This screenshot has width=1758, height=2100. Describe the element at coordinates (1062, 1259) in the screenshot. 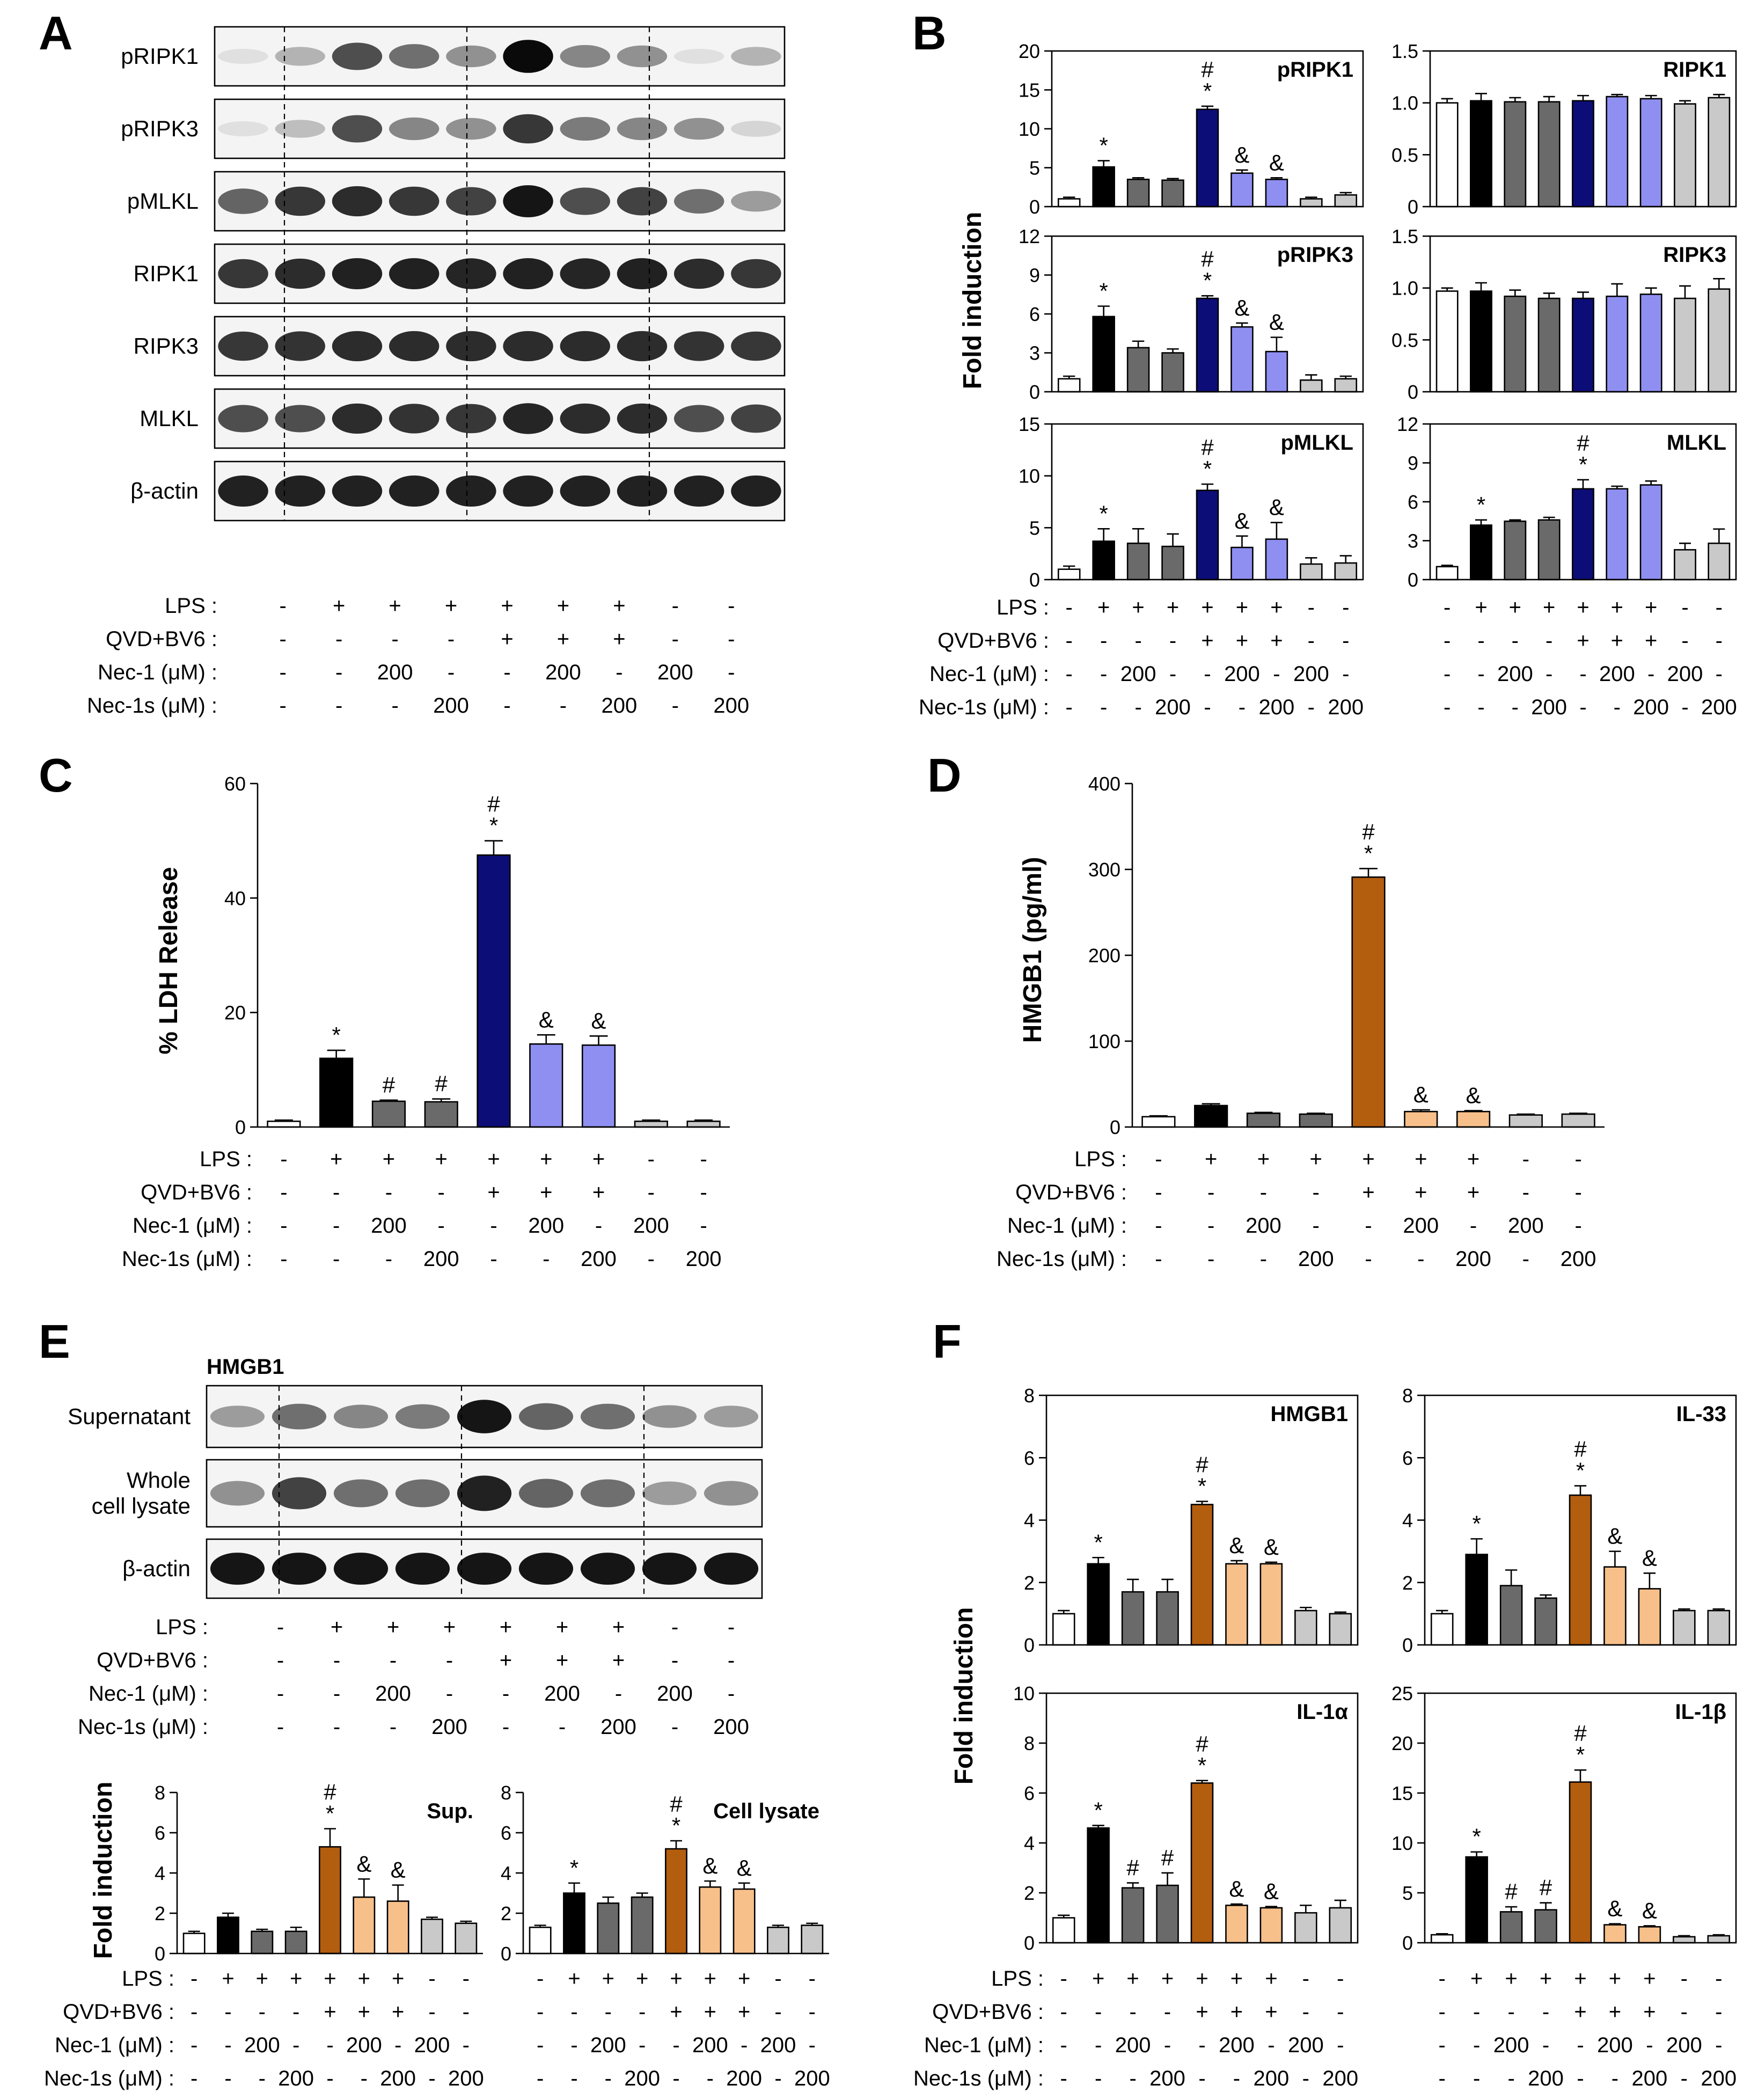

I see `treatment-label: Nec-1s (μM) :` at that location.